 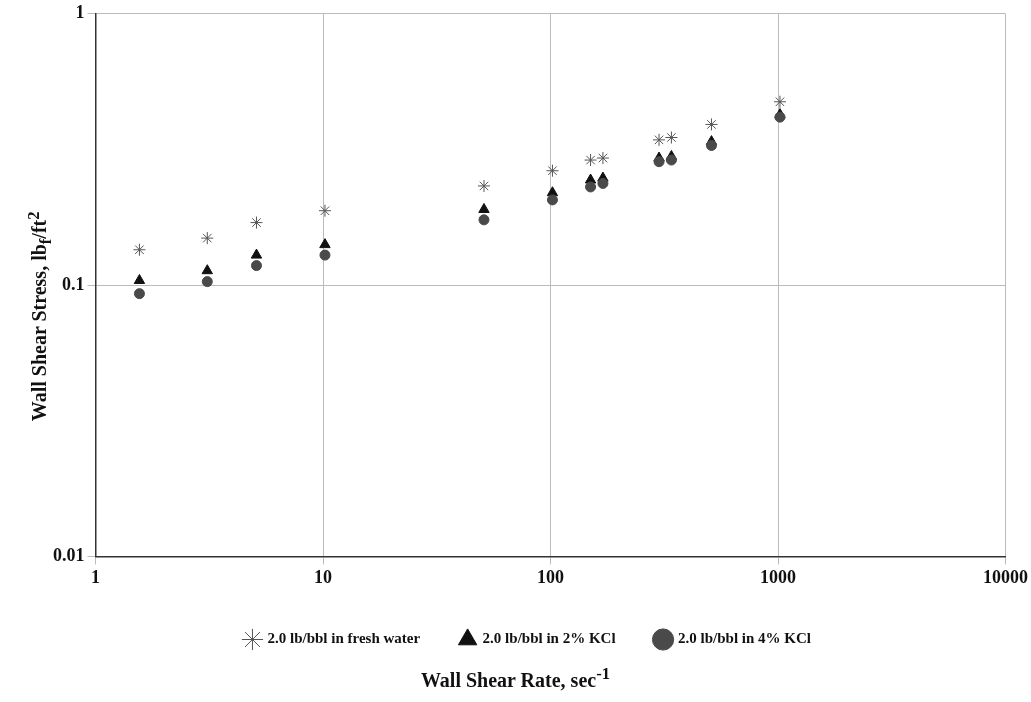 What do you see at coordinates (549, 638) in the screenshot?
I see `legend-label: 2.0 lb/bbl in 2% KCl` at bounding box center [549, 638].